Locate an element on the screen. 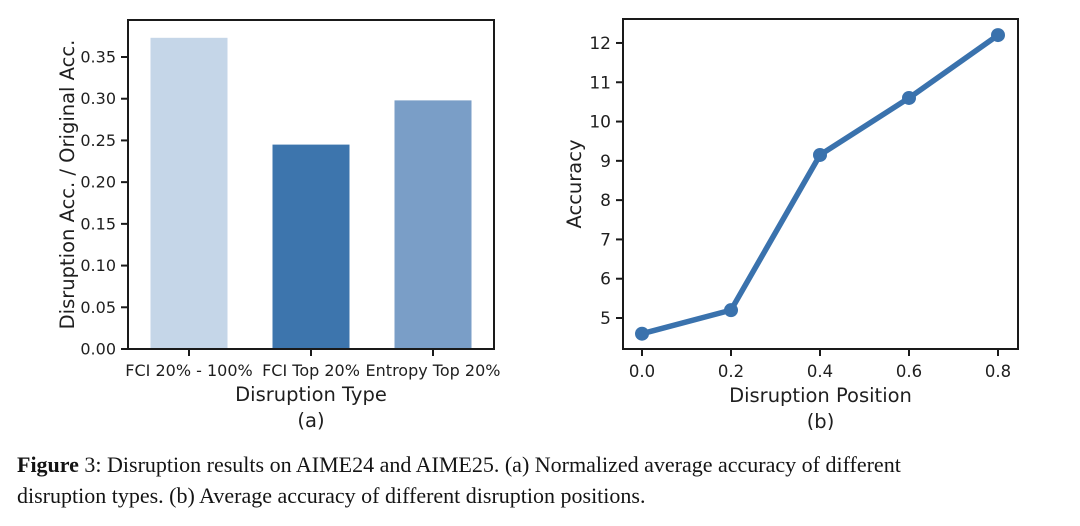 The height and width of the screenshot is (526, 1080). y-tick-label: 5 is located at coordinates (605, 319).